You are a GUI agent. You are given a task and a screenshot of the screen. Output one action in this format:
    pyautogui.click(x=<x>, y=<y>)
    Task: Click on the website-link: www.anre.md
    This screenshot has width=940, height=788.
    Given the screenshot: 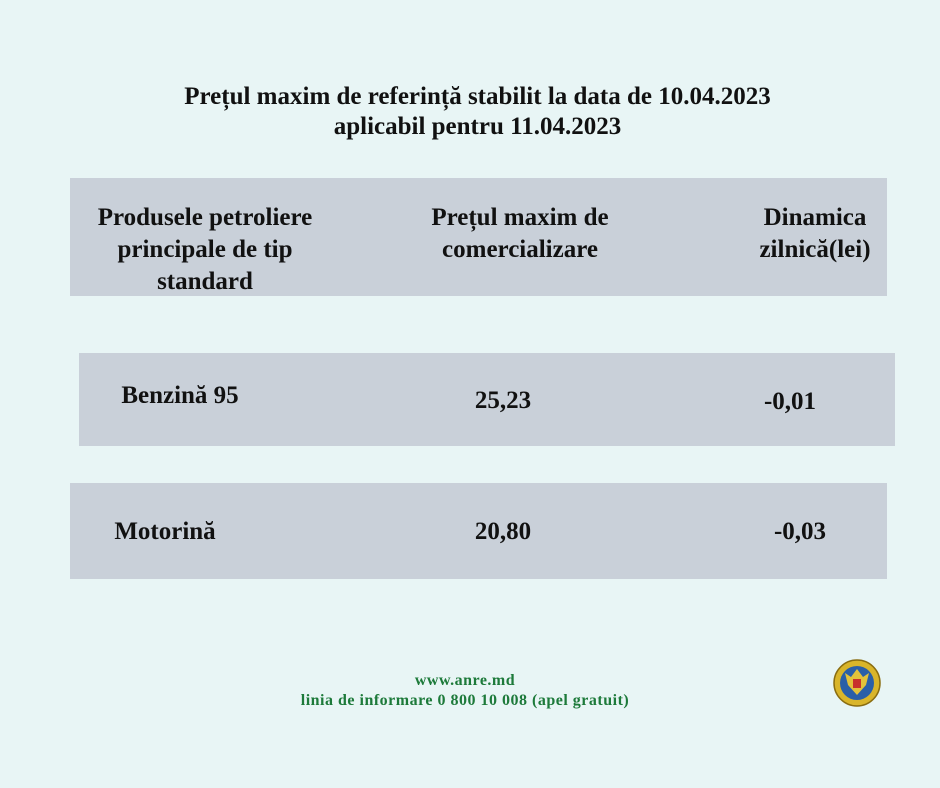 What is the action you would take?
    pyautogui.click(x=465, y=680)
    